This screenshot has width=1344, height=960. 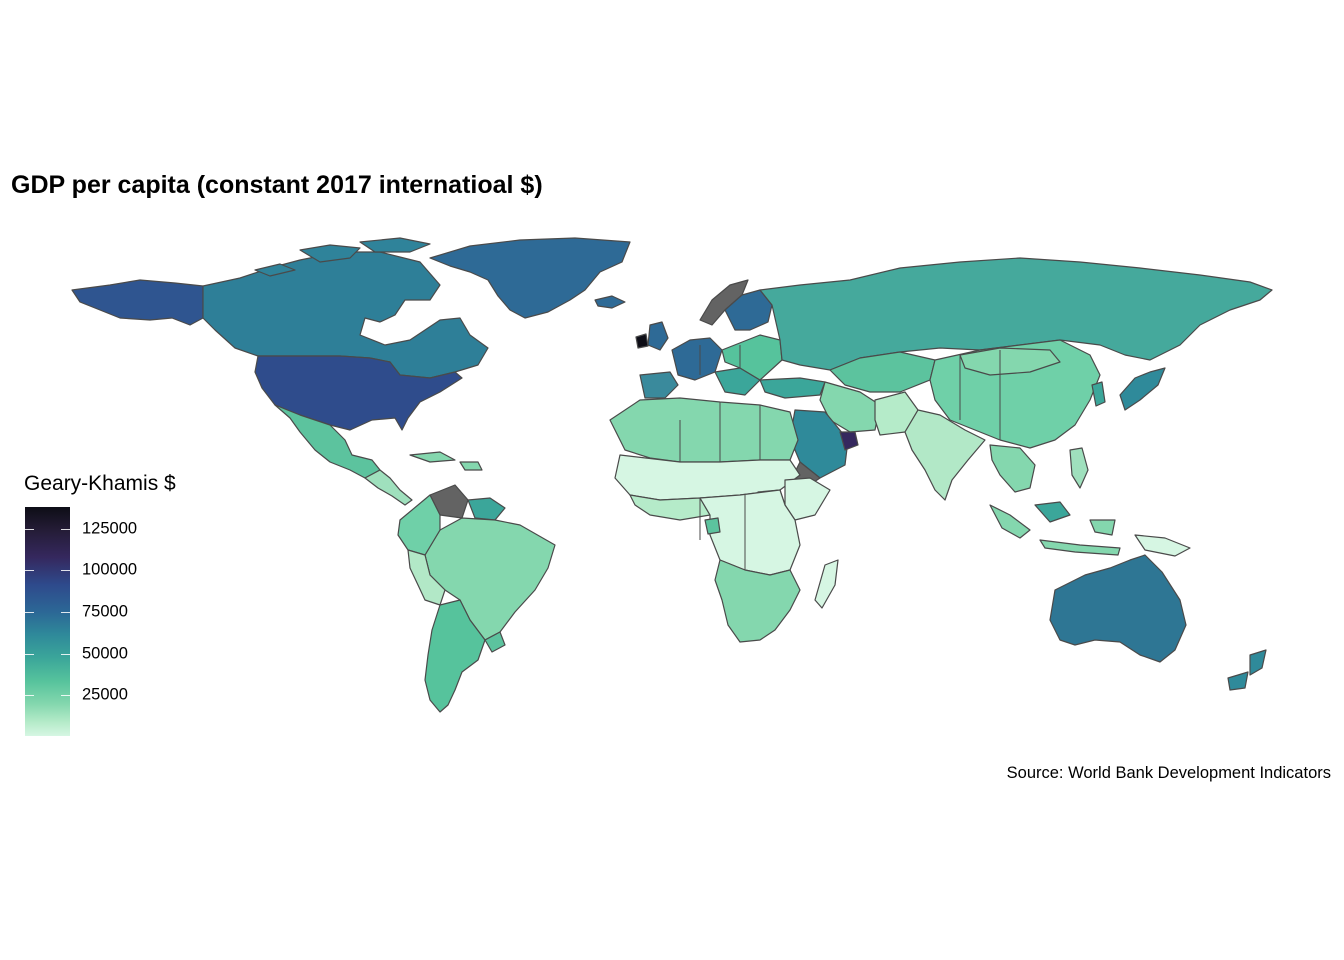 What do you see at coordinates (446, 461) in the screenshot?
I see `region-caribbean` at bounding box center [446, 461].